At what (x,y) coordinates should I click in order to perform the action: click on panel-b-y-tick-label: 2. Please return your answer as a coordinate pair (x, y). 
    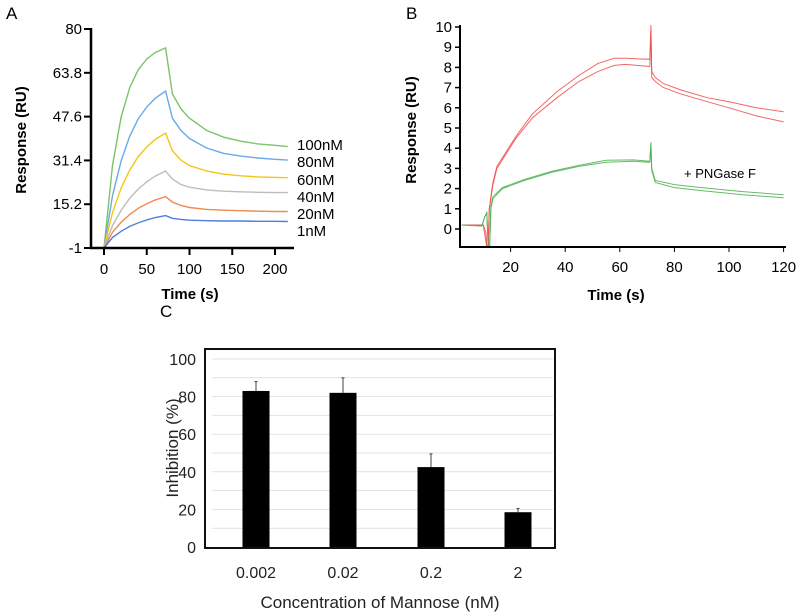
    Looking at the image, I should click on (448, 189).